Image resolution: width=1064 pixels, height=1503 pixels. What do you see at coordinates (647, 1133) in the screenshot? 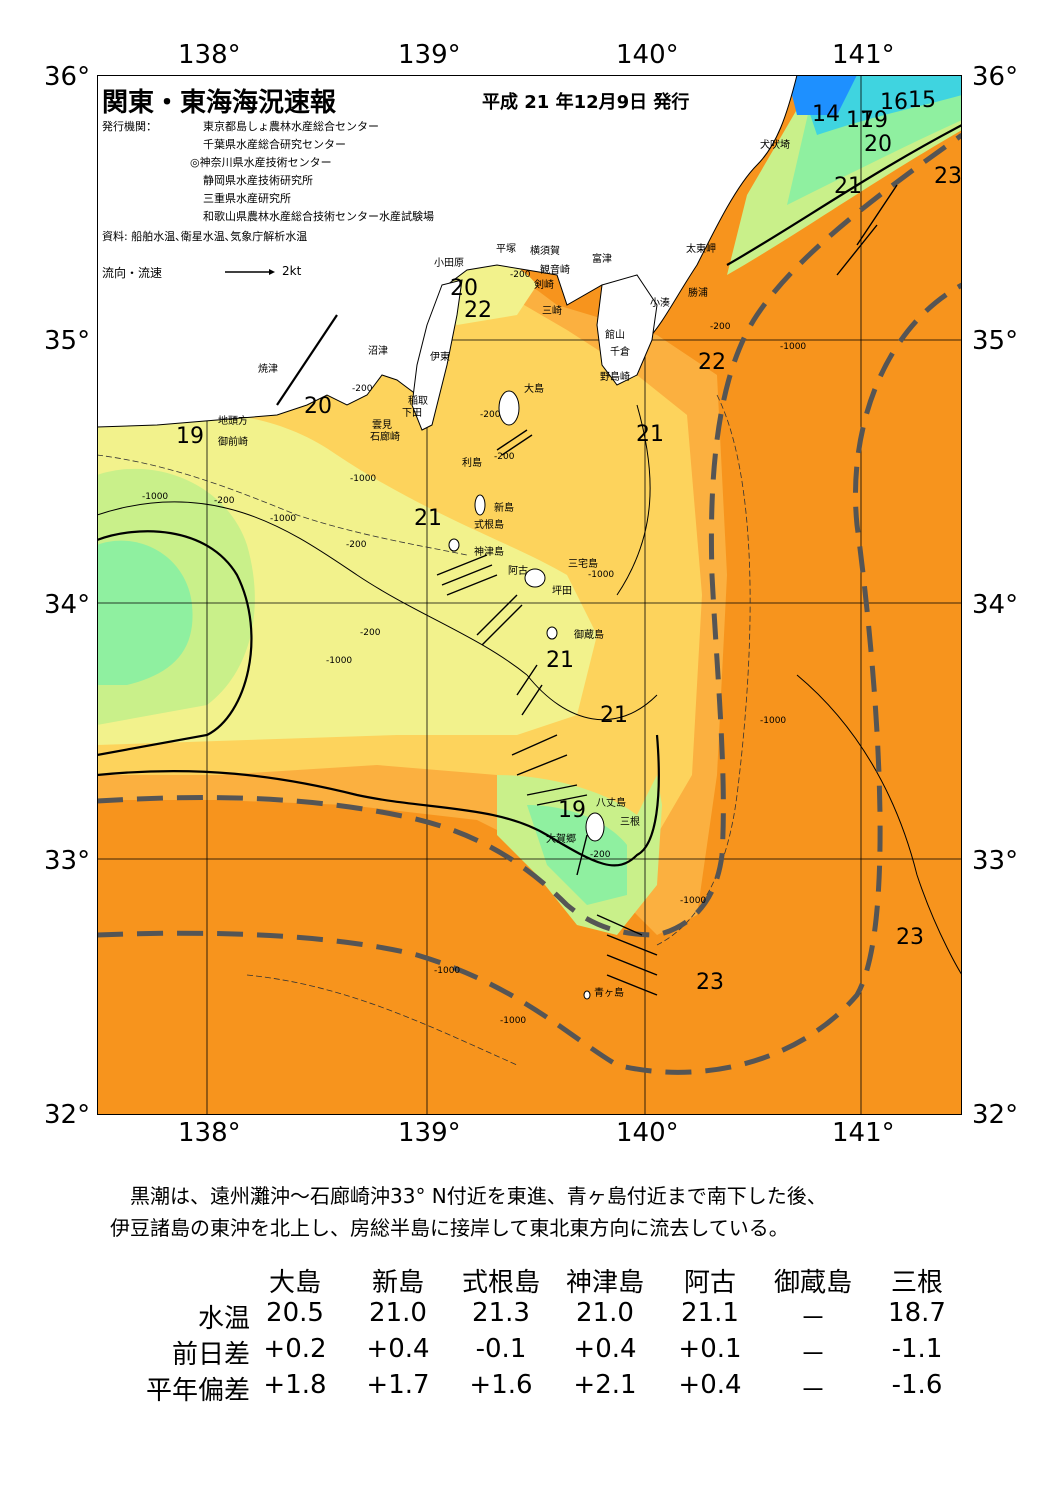
I see `lon-label-bottom-140: 140°` at bounding box center [647, 1133].